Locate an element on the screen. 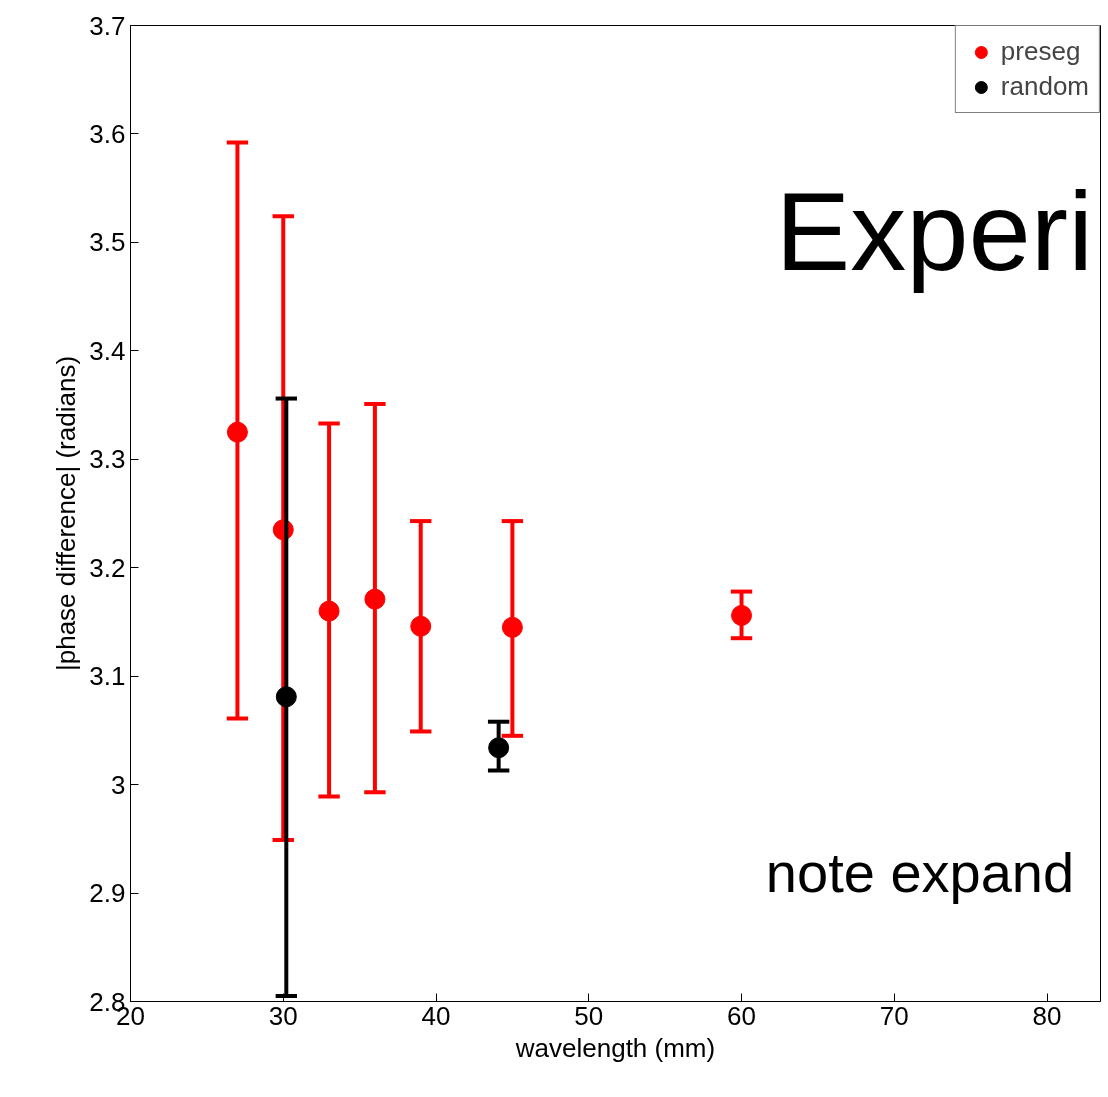 The image size is (1108, 1097). y-tick-label: 3.6 is located at coordinates (107, 133).